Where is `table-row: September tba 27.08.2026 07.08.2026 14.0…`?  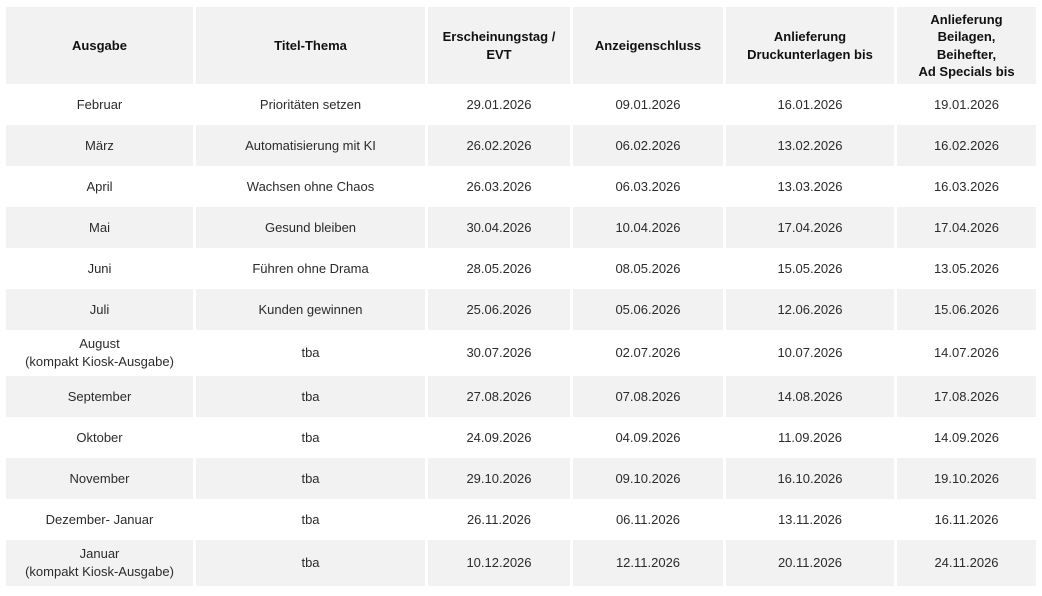
table-row: September tba 27.08.2026 07.08.2026 14.0… is located at coordinates (521, 396).